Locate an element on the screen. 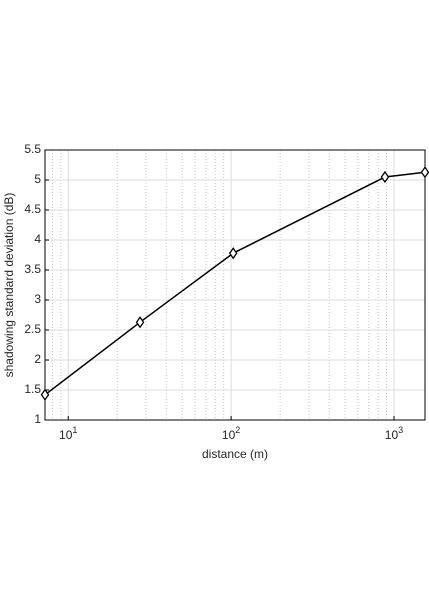 The width and height of the screenshot is (429, 607). y-tick-label: 3 is located at coordinates (37, 299).